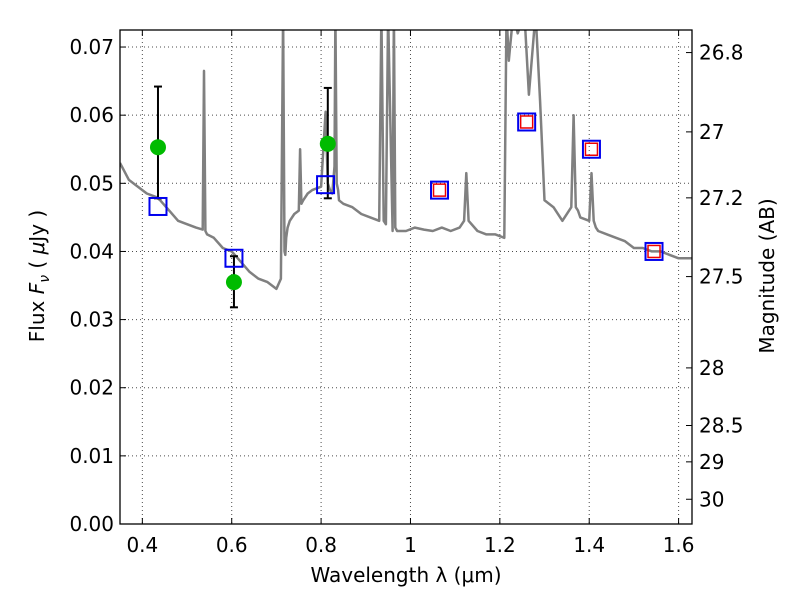  I want to click on right-tick-label: 28, so click(711, 368).